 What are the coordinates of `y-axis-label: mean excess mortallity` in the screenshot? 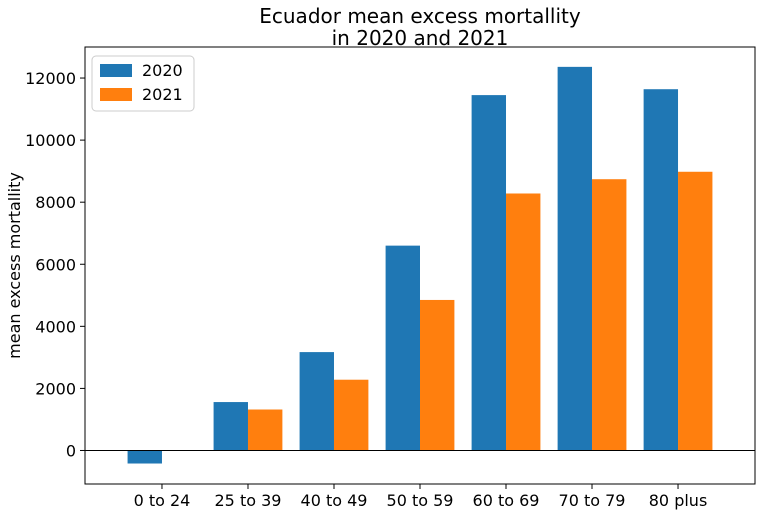 It's located at (14, 265).